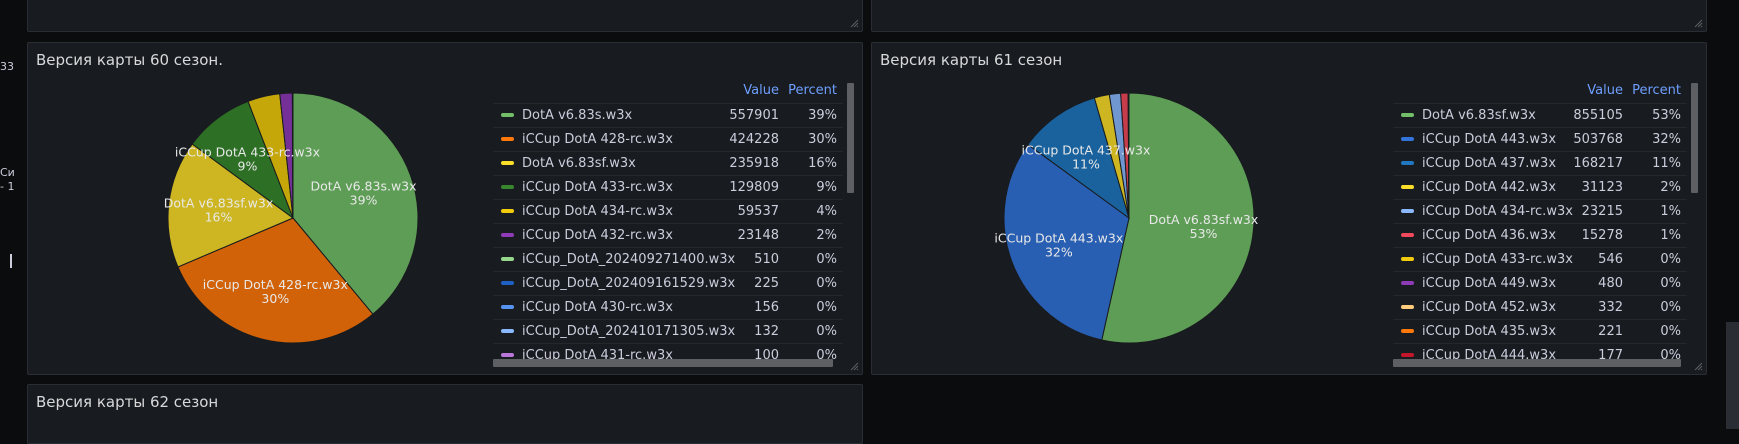 The width and height of the screenshot is (1739, 444). What do you see at coordinates (1489, 235) in the screenshot?
I see `legend-series-name: iCCup DotA 436.w3x` at bounding box center [1489, 235].